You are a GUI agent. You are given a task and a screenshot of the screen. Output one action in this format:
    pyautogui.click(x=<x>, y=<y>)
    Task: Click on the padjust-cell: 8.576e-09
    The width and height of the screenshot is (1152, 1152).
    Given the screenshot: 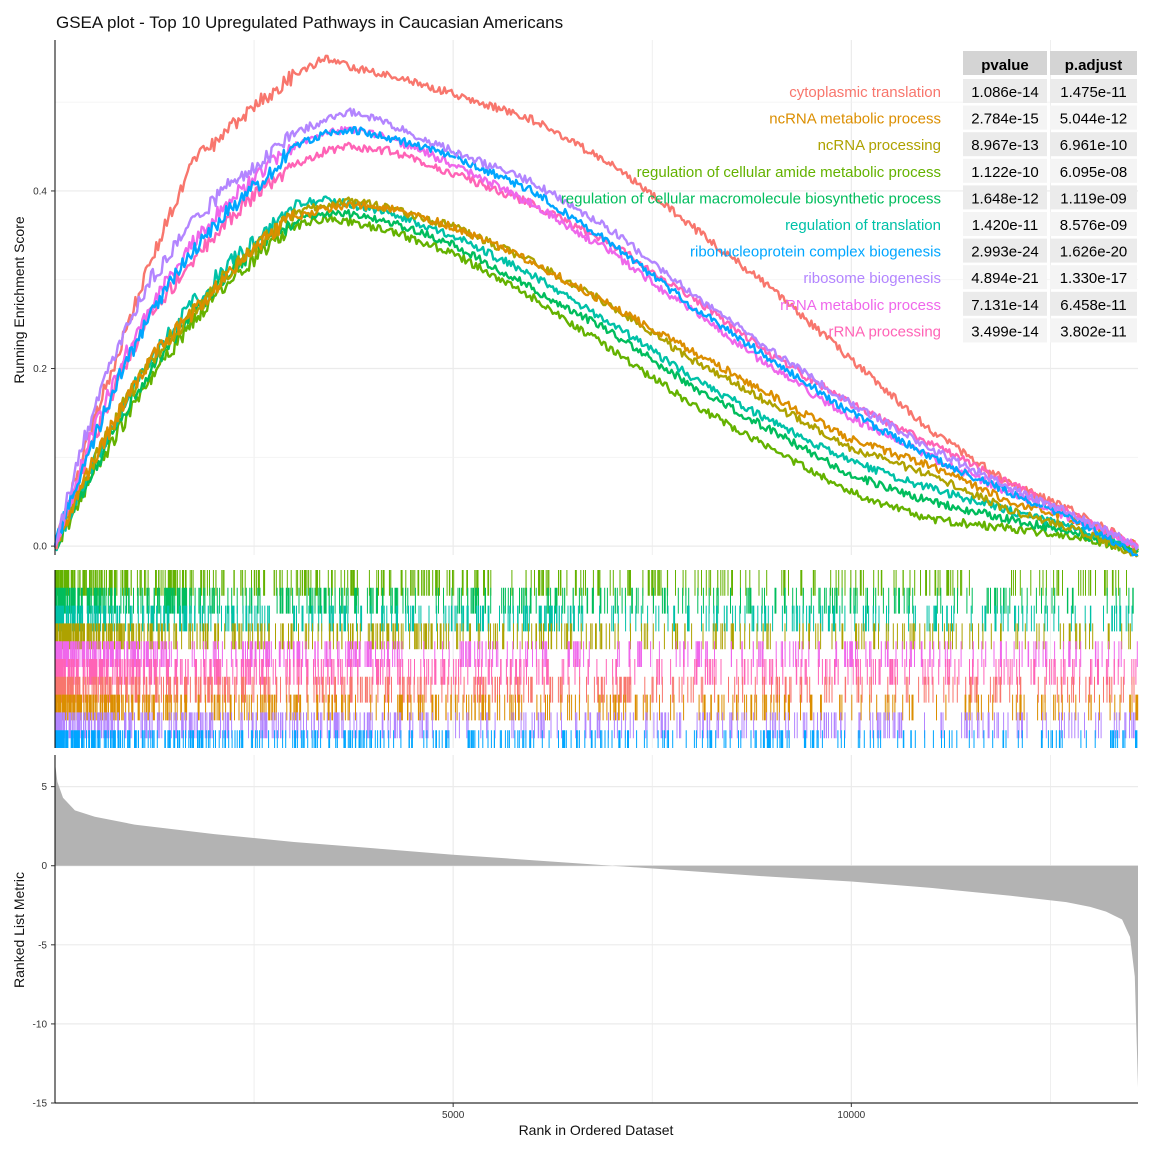 What is the action you would take?
    pyautogui.click(x=1094, y=225)
    